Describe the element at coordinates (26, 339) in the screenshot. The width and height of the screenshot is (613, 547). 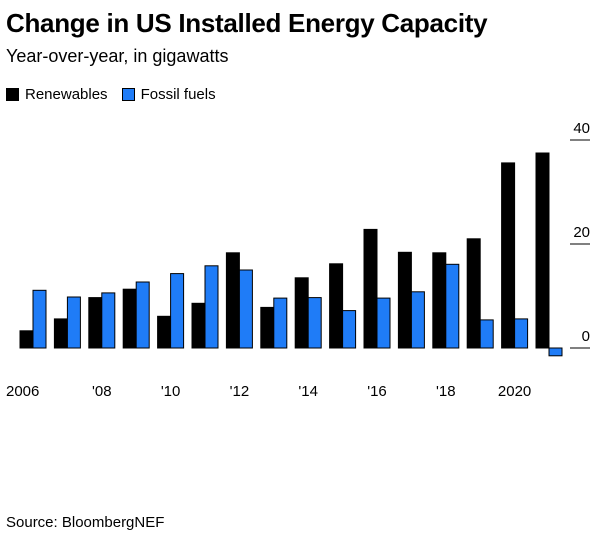
I see `bar-renewables-2006` at that location.